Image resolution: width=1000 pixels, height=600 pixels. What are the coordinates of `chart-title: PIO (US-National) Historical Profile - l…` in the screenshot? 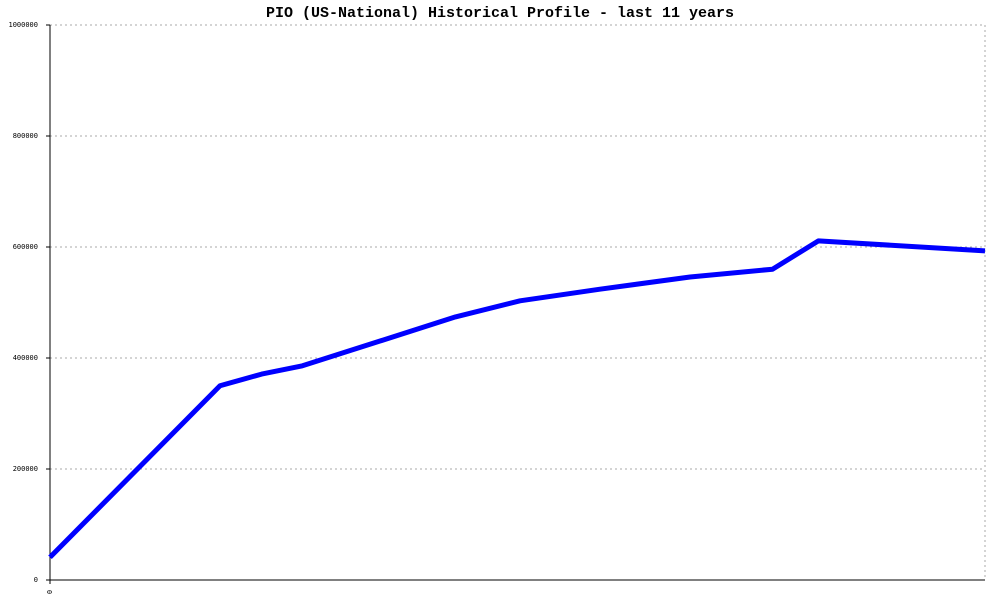 It's located at (500, 13).